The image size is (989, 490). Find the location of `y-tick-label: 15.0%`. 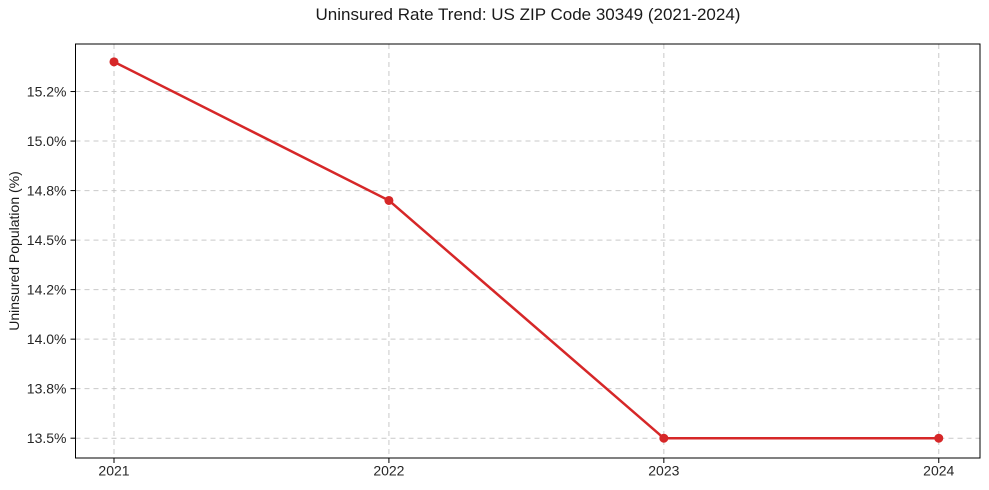

y-tick-label: 15.0% is located at coordinates (47, 141).